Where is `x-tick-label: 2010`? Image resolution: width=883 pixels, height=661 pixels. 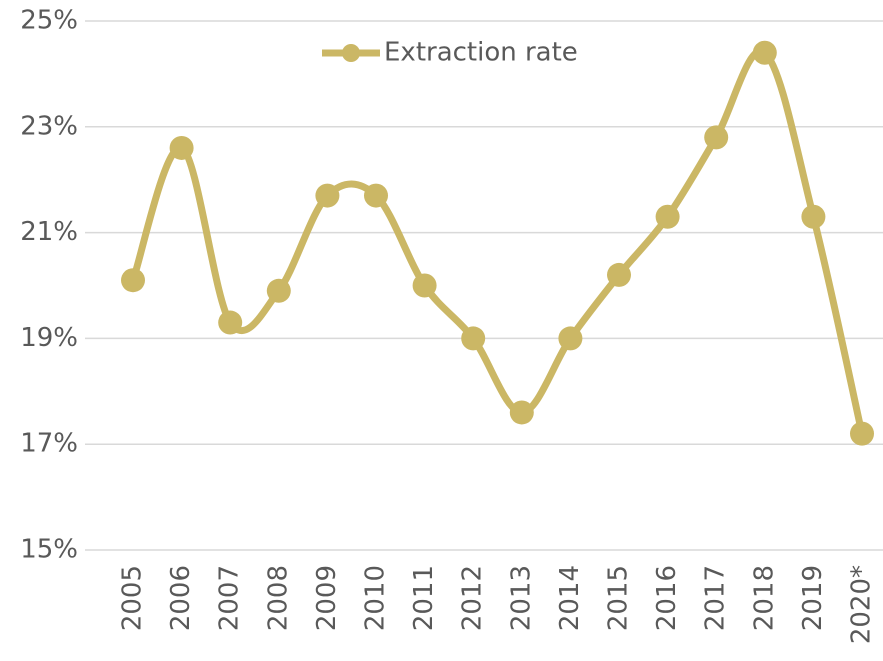 x-tick-label: 2010 is located at coordinates (376, 598).